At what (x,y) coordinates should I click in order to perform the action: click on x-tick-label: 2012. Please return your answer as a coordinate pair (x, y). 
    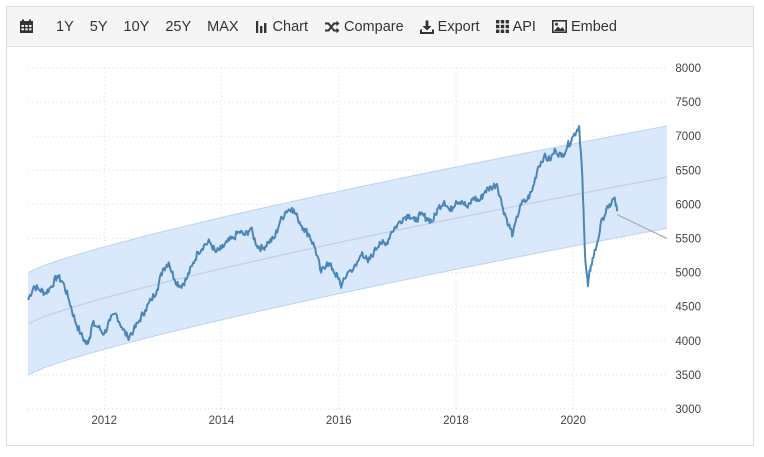
    Looking at the image, I should click on (104, 421).